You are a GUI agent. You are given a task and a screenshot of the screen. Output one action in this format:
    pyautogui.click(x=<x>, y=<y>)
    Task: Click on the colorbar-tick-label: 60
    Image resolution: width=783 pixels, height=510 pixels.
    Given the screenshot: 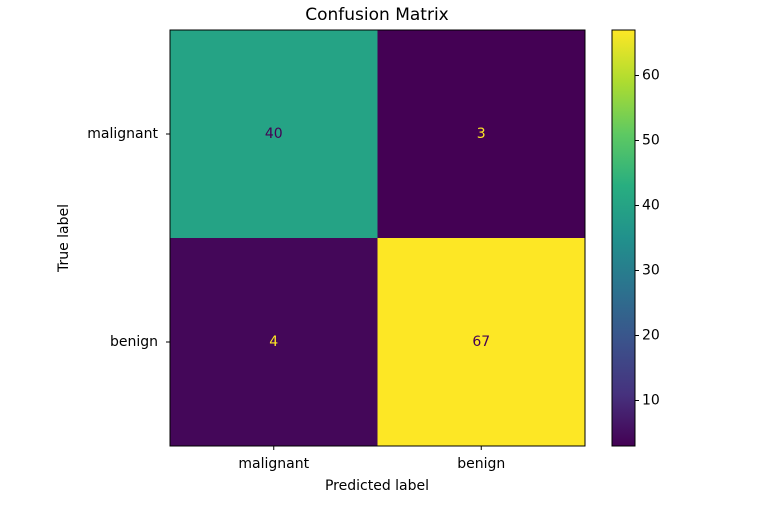 What is the action you would take?
    pyautogui.click(x=651, y=76)
    